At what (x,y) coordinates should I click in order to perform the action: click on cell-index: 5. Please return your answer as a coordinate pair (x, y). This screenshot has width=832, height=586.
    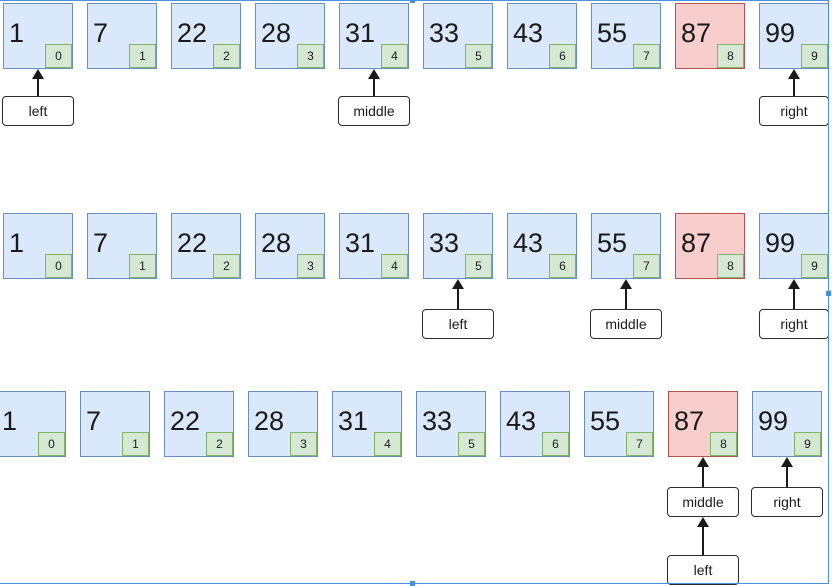
    Looking at the image, I should click on (471, 444).